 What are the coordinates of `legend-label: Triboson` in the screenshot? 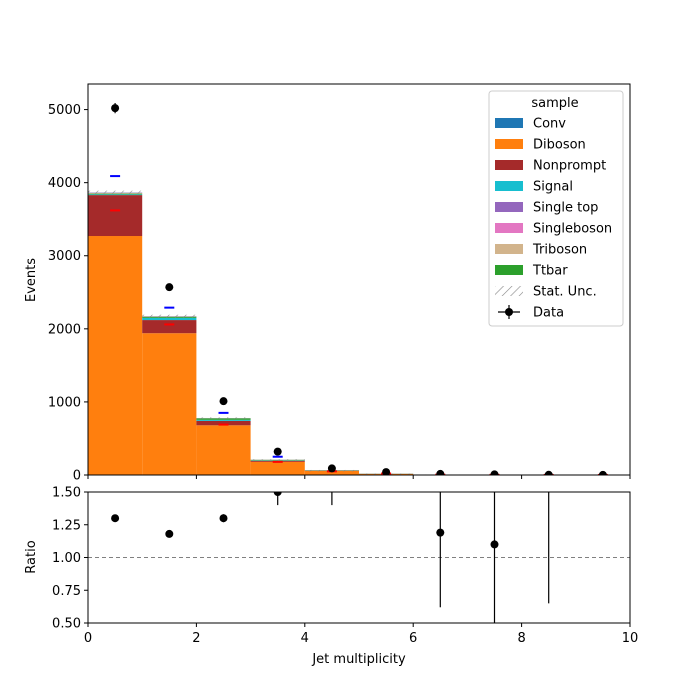 It's located at (559, 250).